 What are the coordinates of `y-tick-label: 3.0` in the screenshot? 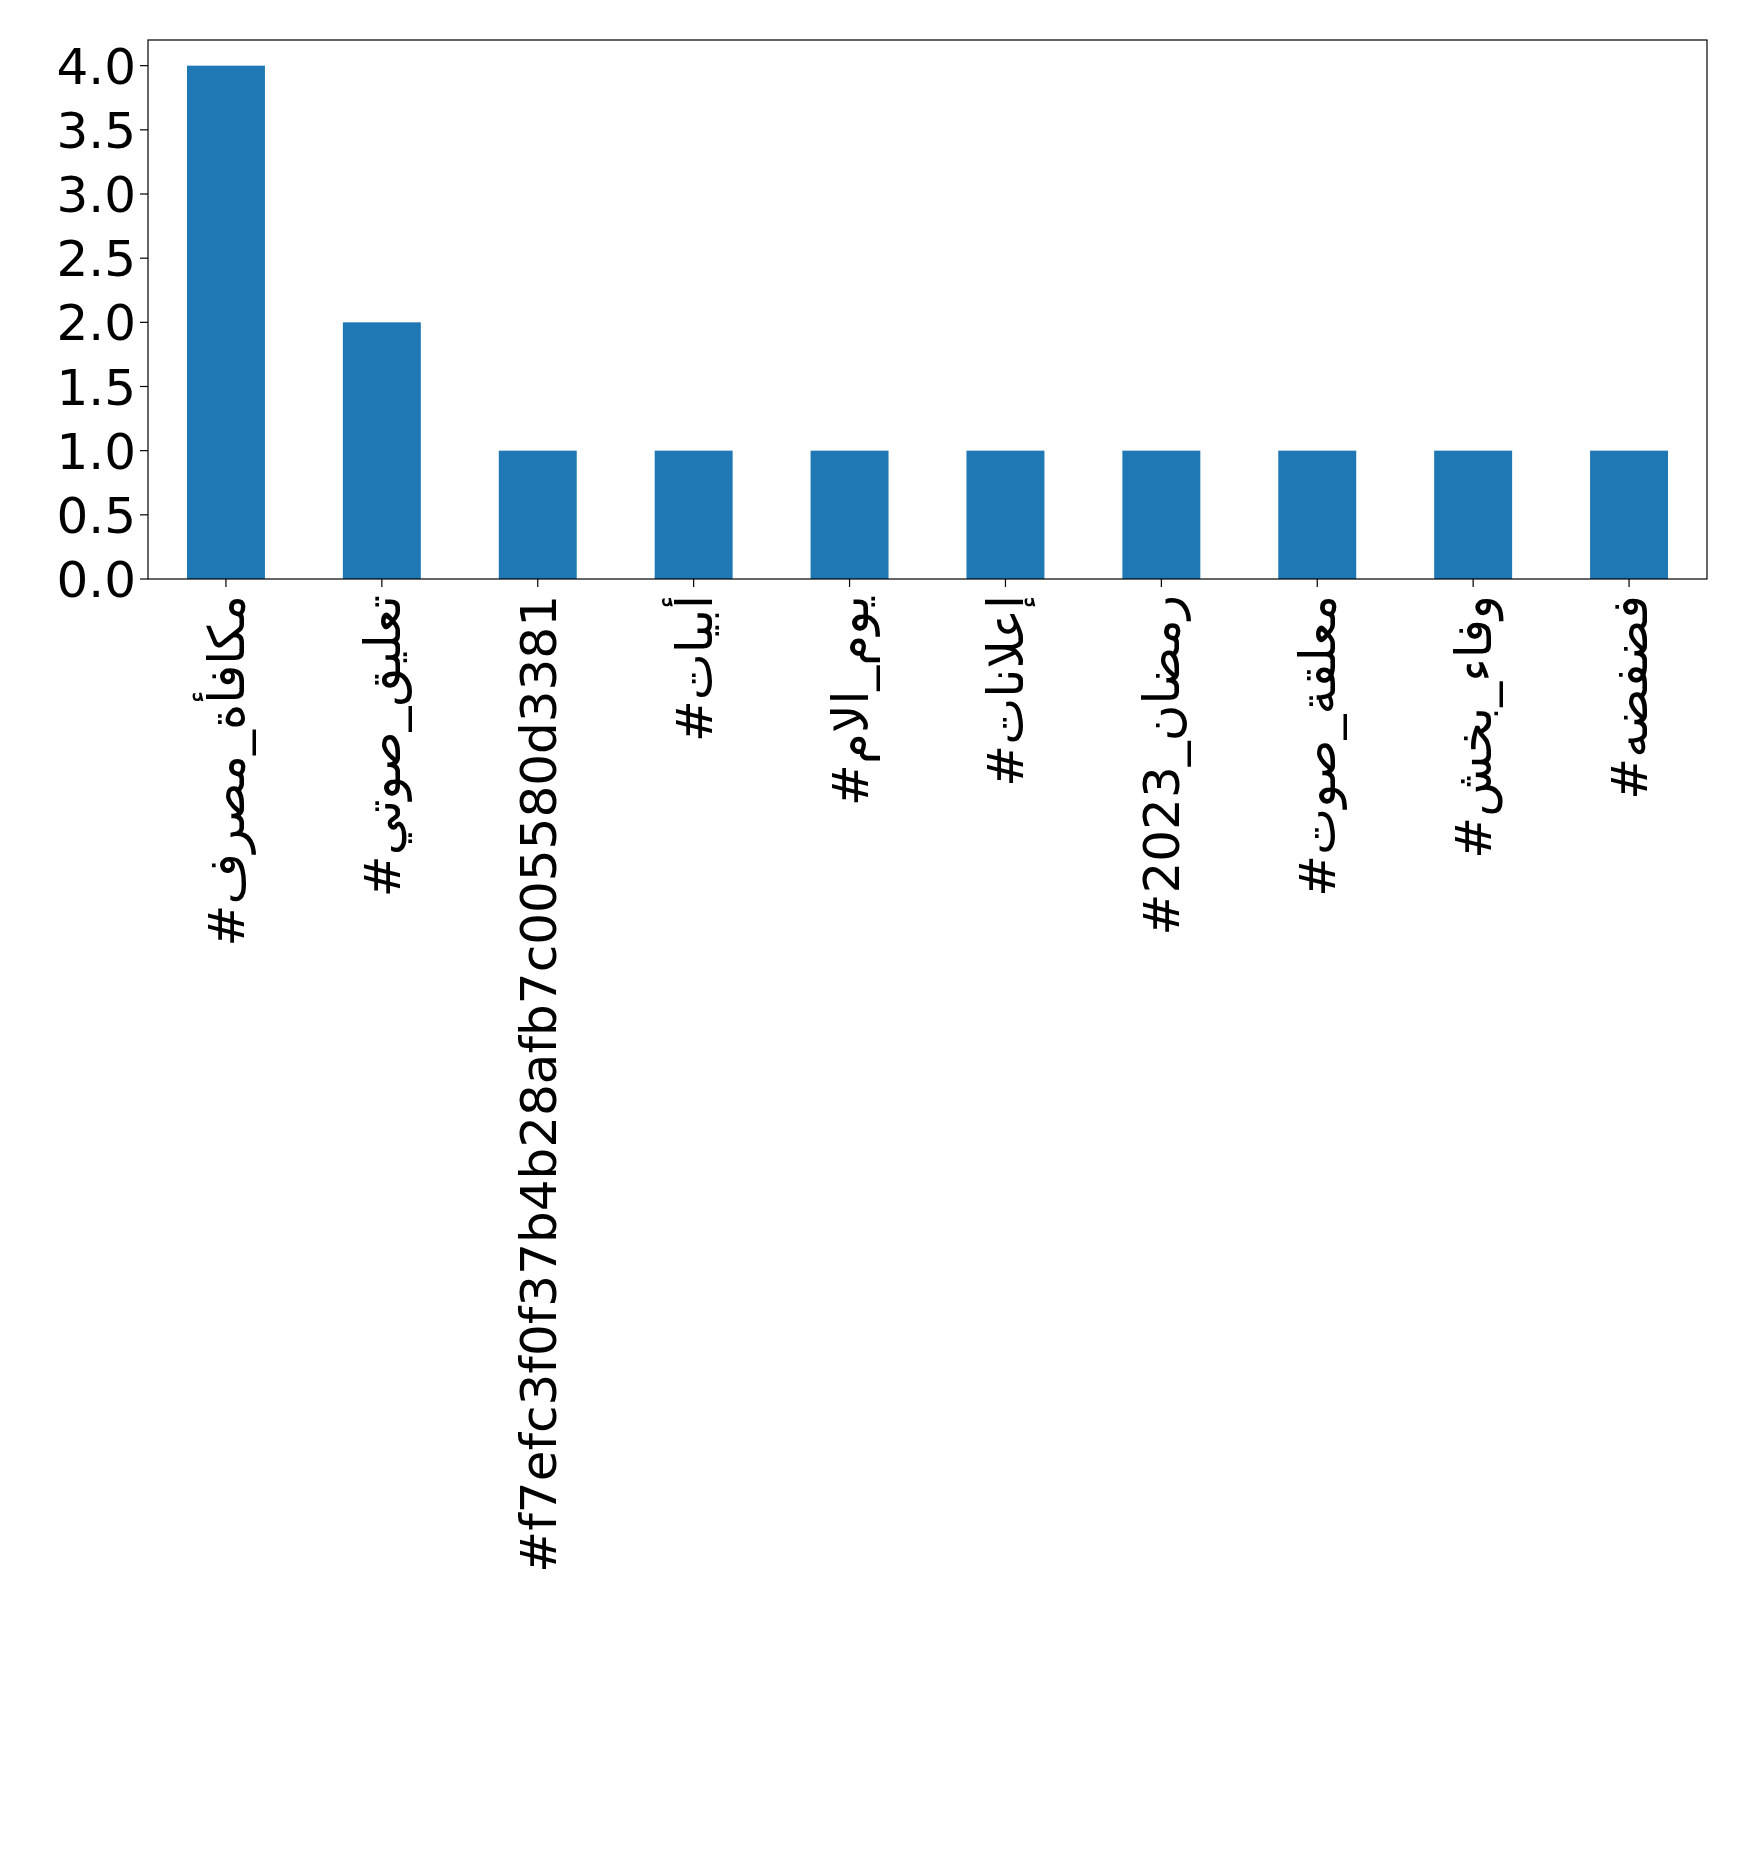 It's located at (96, 195).